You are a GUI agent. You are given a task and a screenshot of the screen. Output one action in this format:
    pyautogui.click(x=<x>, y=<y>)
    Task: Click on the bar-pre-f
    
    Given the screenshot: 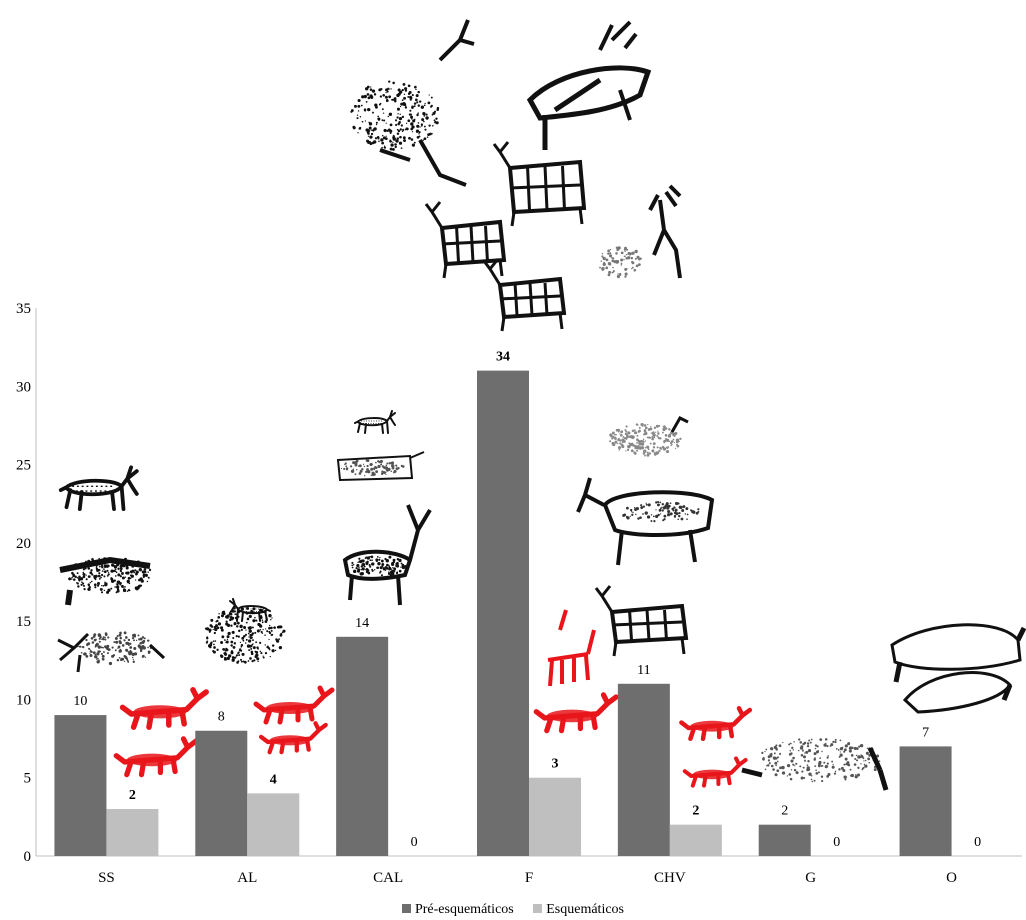 What is the action you would take?
    pyautogui.click(x=503, y=613)
    